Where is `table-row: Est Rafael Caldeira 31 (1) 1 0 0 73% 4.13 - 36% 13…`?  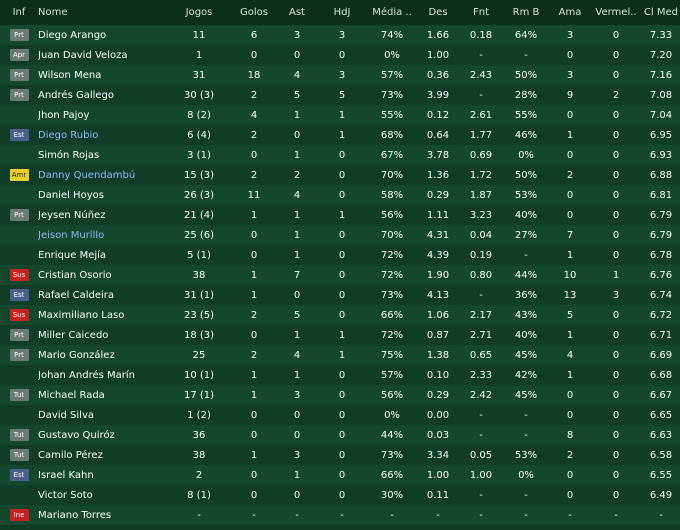 table-row: Est Rafael Caldeira 31 (1) 1 0 0 73% 4.13 - 36% 13… is located at coordinates (340, 295).